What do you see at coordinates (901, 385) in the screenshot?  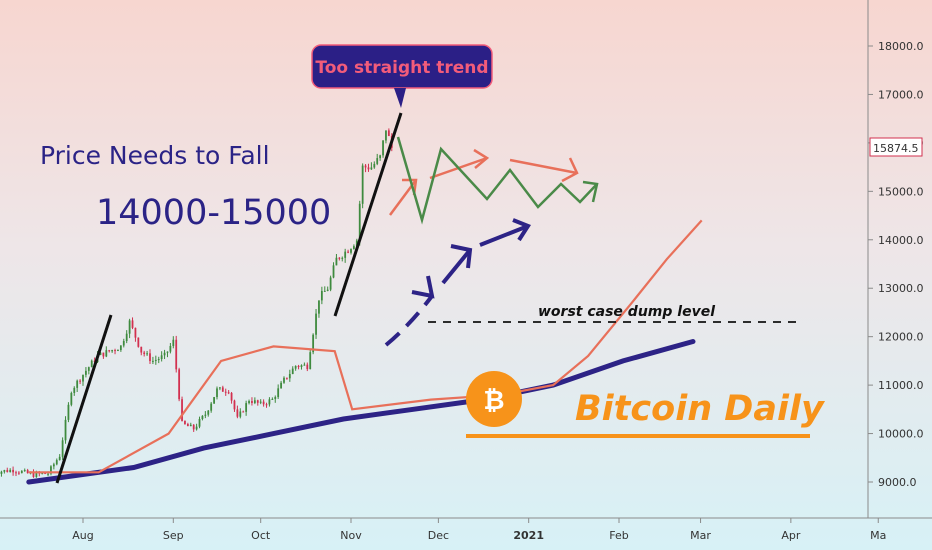 I see `y-tick-label: 11000.0` at bounding box center [901, 385].